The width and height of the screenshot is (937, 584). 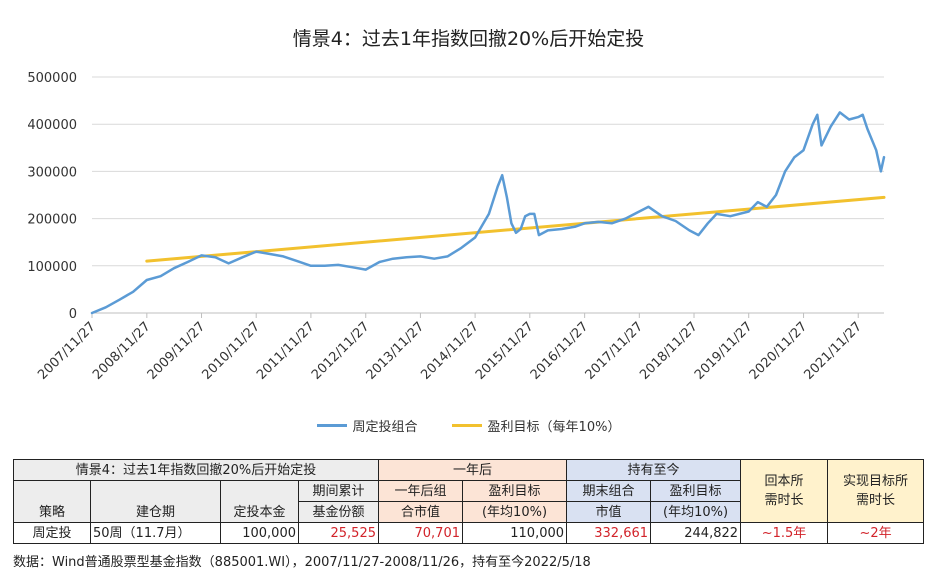 I want to click on cell-target-time: ~2年, so click(x=876, y=533).